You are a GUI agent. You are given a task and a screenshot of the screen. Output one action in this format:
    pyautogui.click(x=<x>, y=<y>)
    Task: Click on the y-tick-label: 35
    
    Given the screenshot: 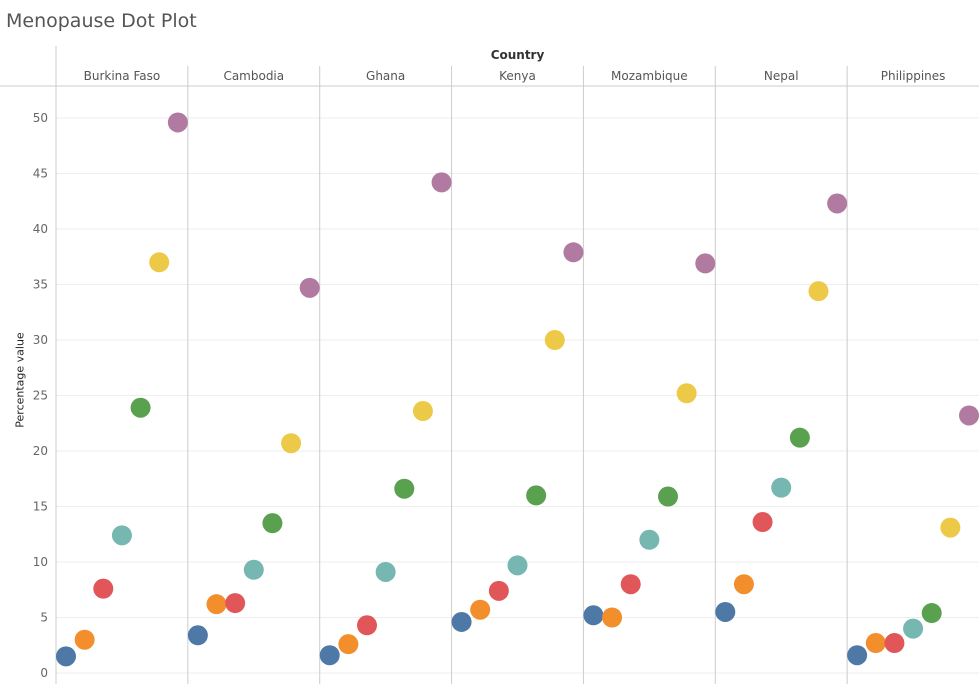 What is the action you would take?
    pyautogui.click(x=40, y=285)
    